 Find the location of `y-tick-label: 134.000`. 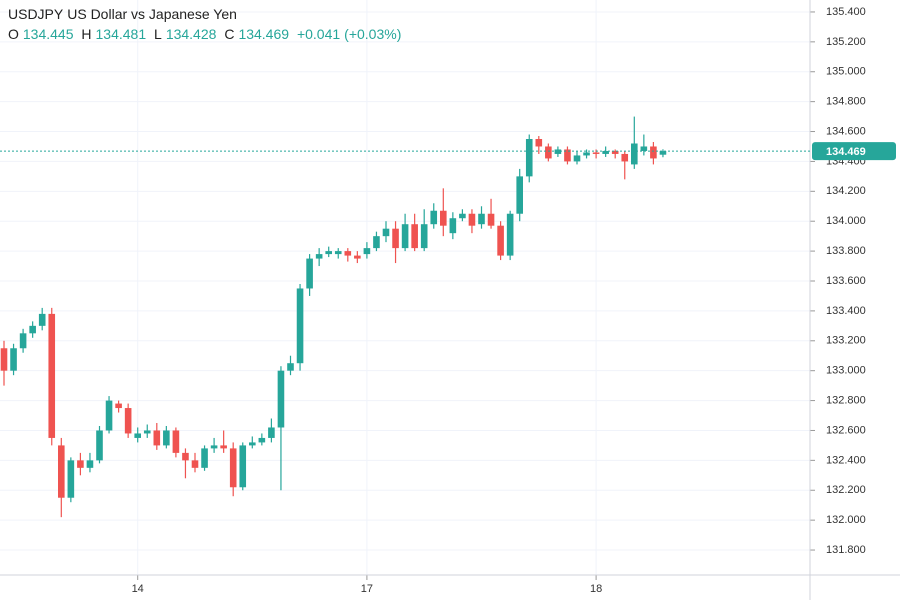

y-tick-label: 134.000 is located at coordinates (846, 221).